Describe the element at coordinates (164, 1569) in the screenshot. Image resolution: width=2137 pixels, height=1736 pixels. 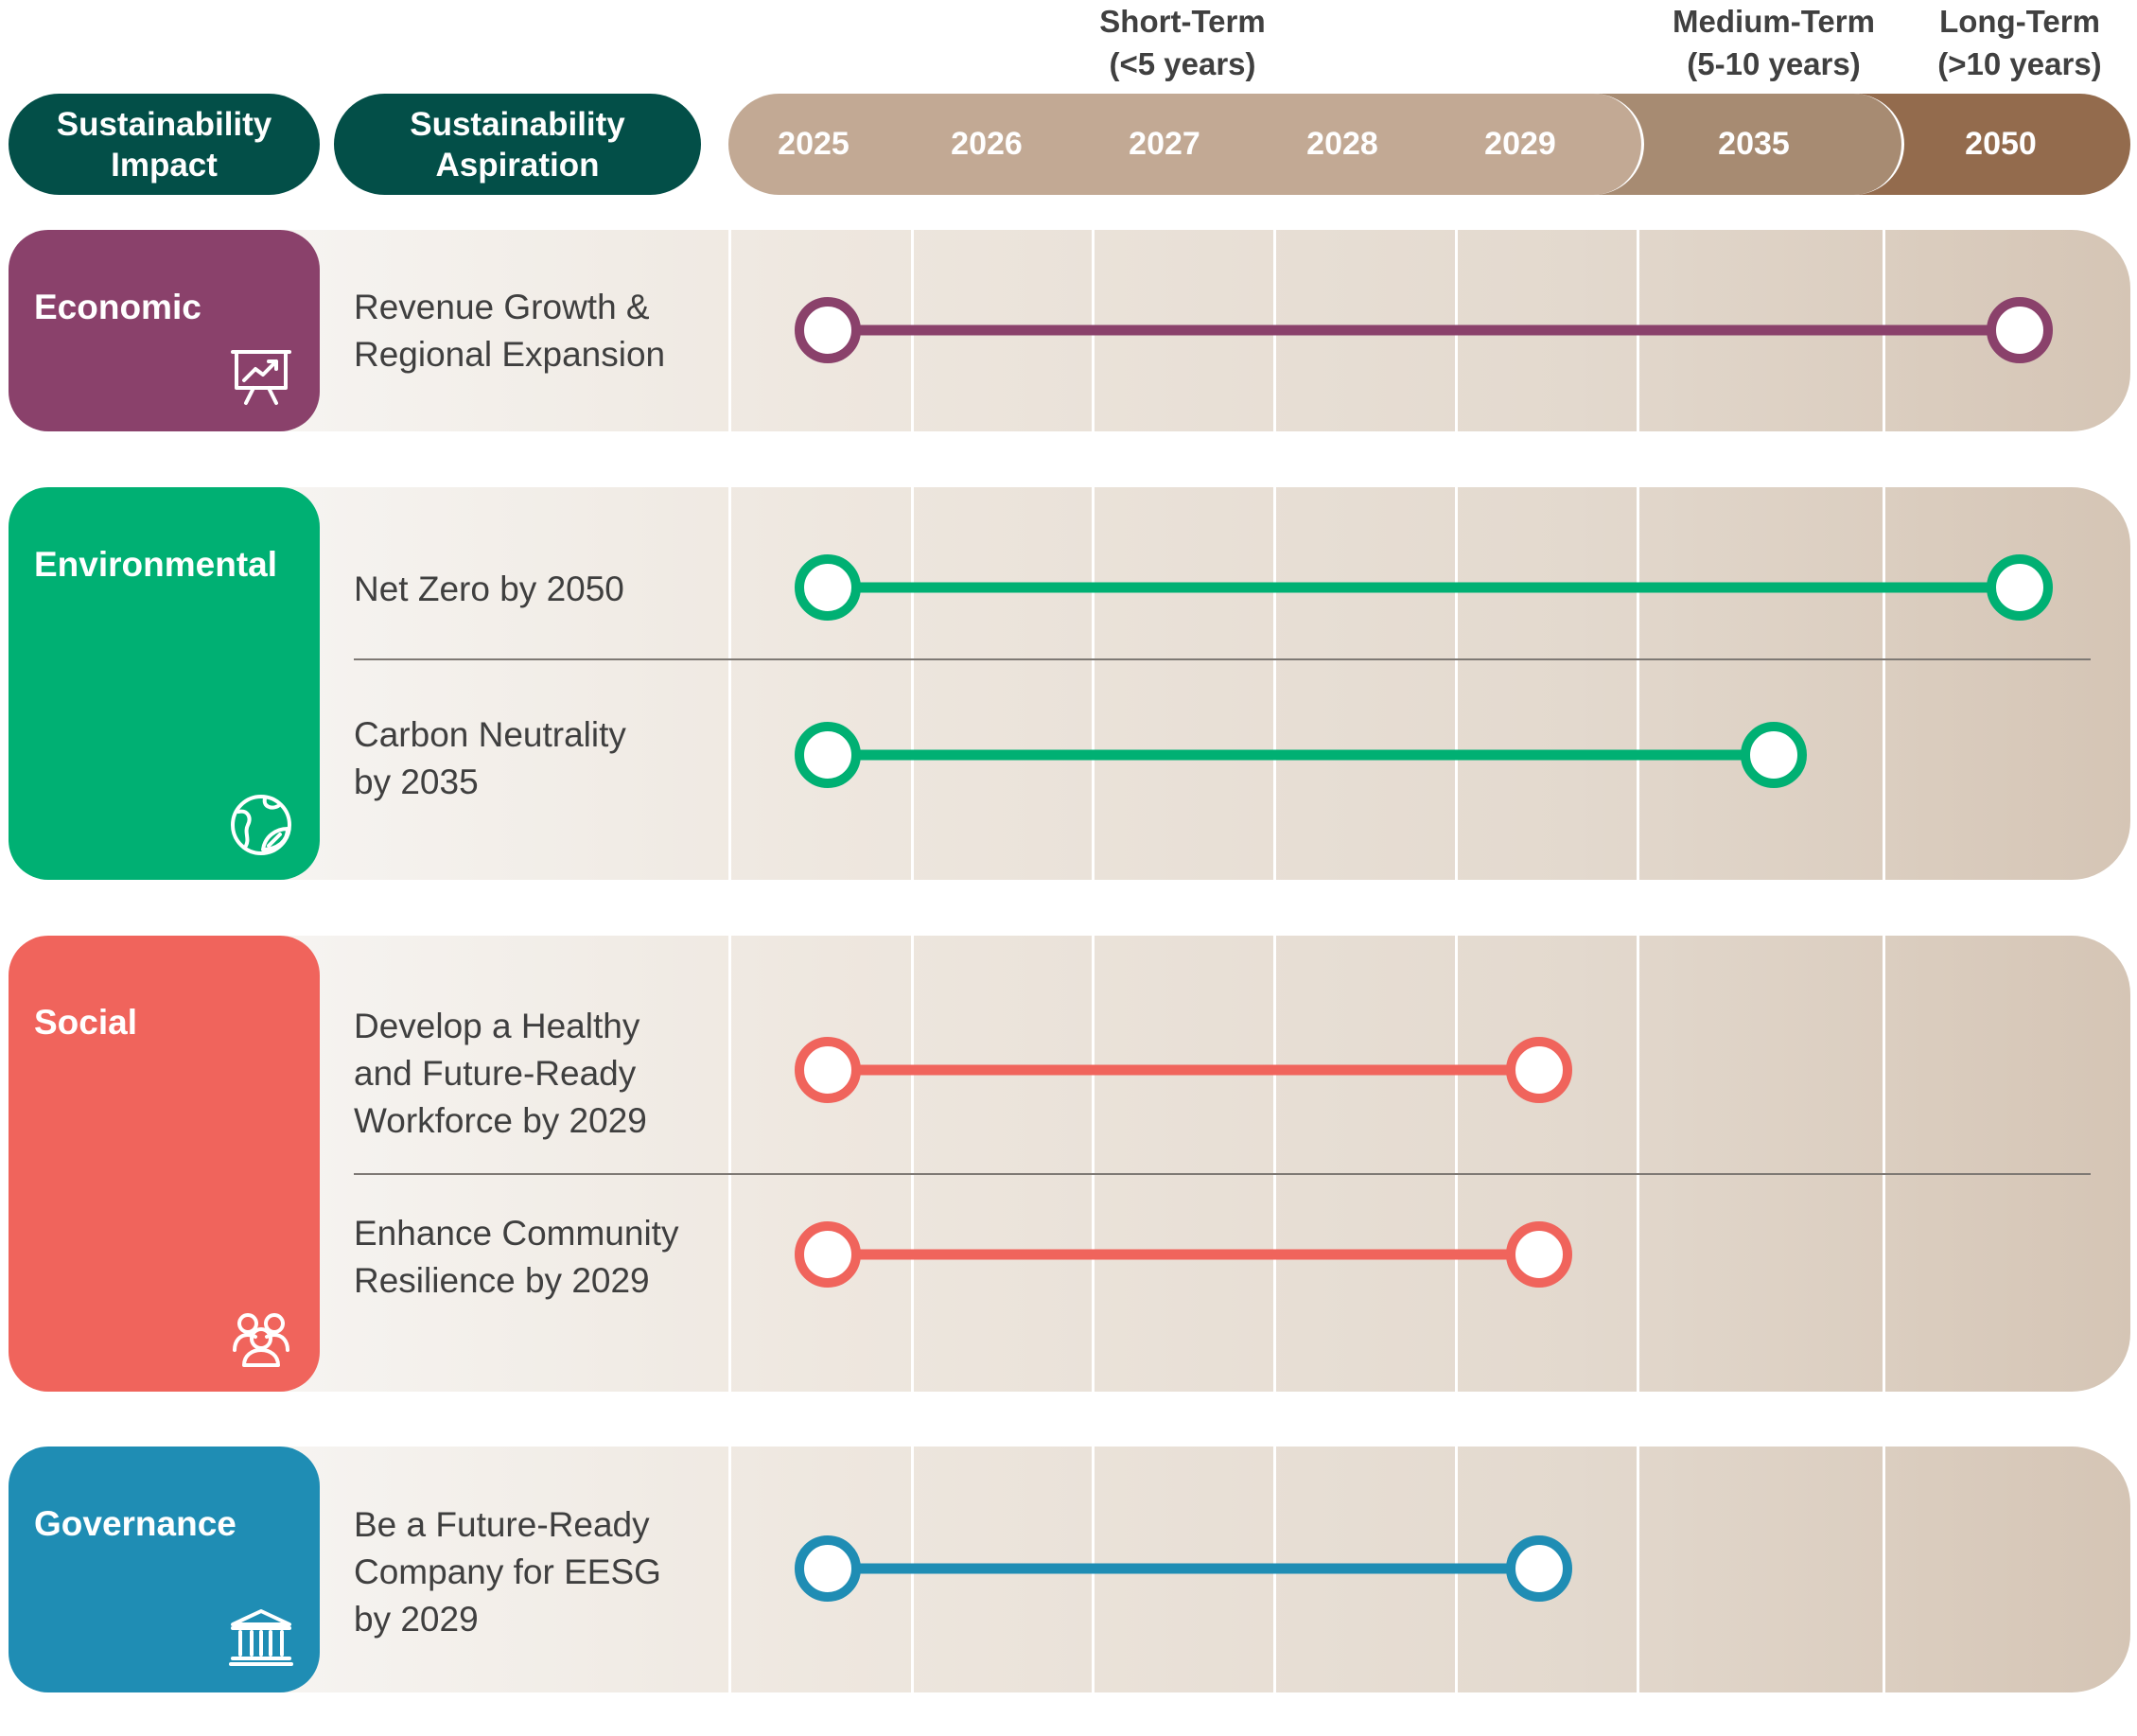
I see `governance-card: Governance` at that location.